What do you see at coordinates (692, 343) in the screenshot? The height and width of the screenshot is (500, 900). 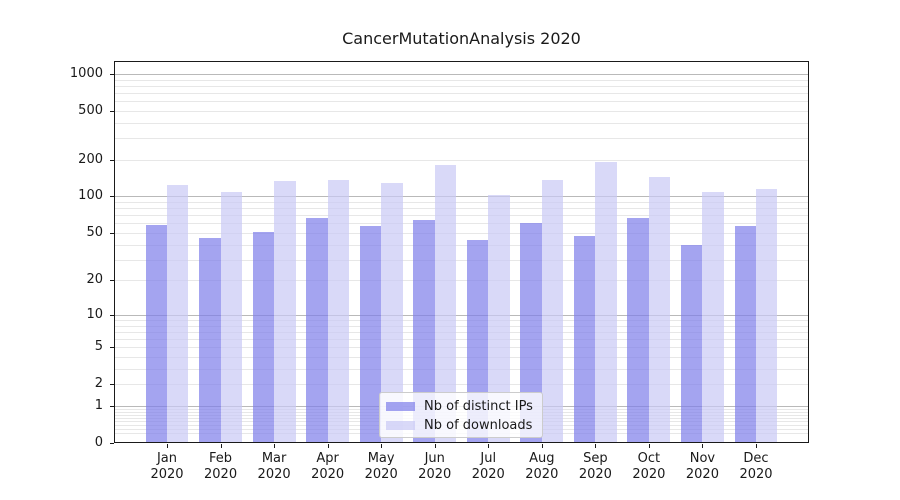 I see `bar-distinct-ips-nov` at bounding box center [692, 343].